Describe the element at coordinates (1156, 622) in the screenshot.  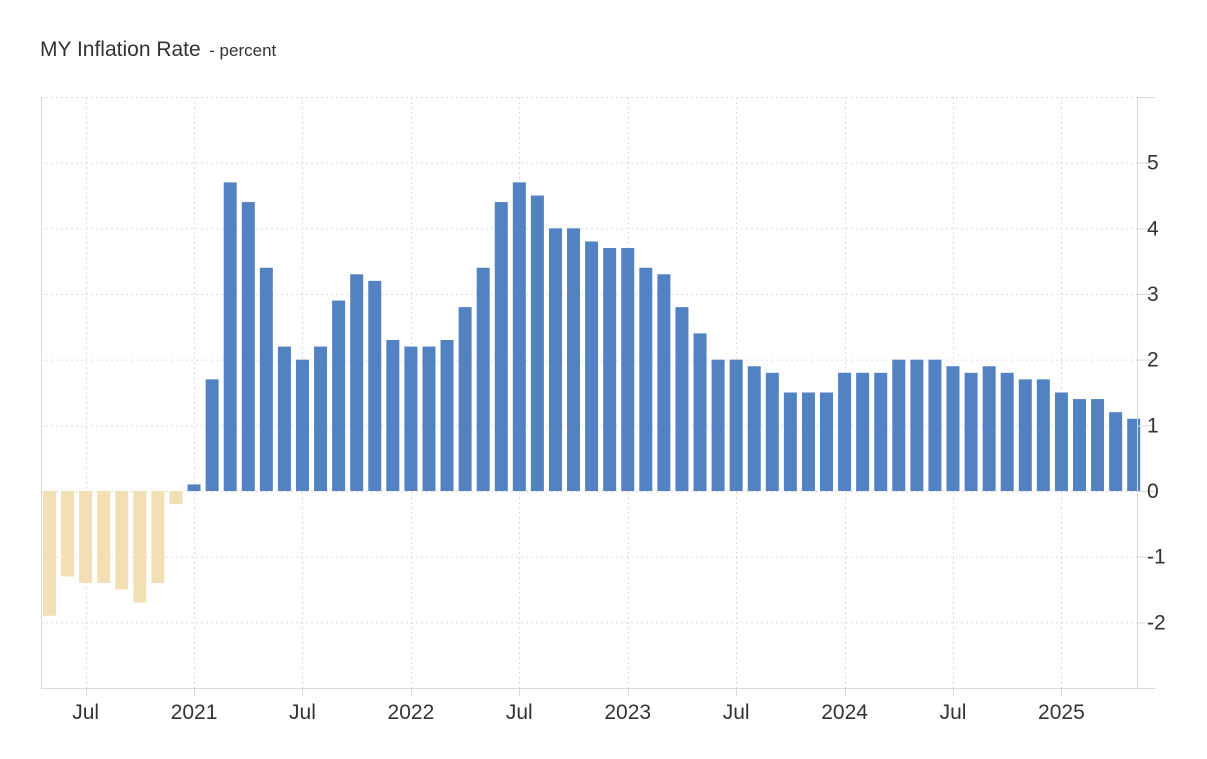
I see `y-tick-label: -2` at that location.